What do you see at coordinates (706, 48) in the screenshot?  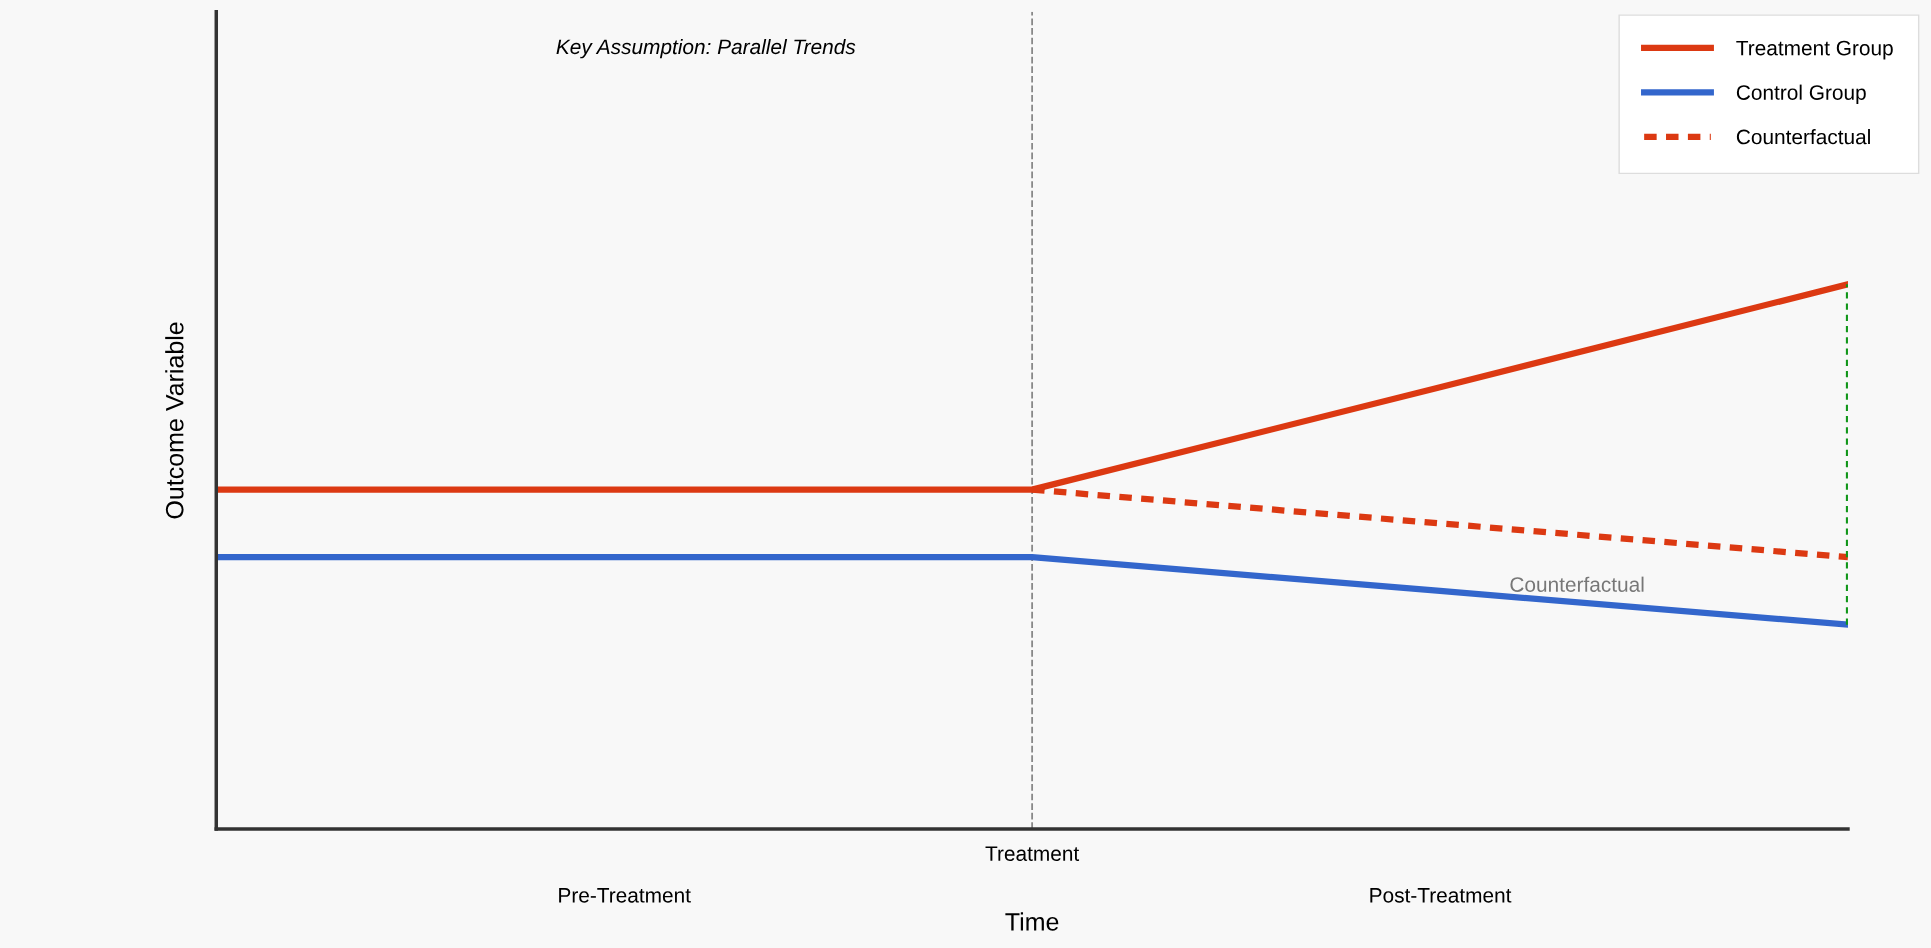 I see `text: Key Assumption: Parallel Trends` at bounding box center [706, 48].